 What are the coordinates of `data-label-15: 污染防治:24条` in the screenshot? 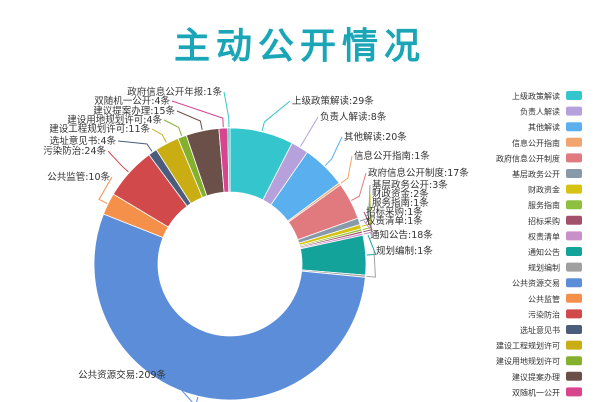 It's located at (74, 151).